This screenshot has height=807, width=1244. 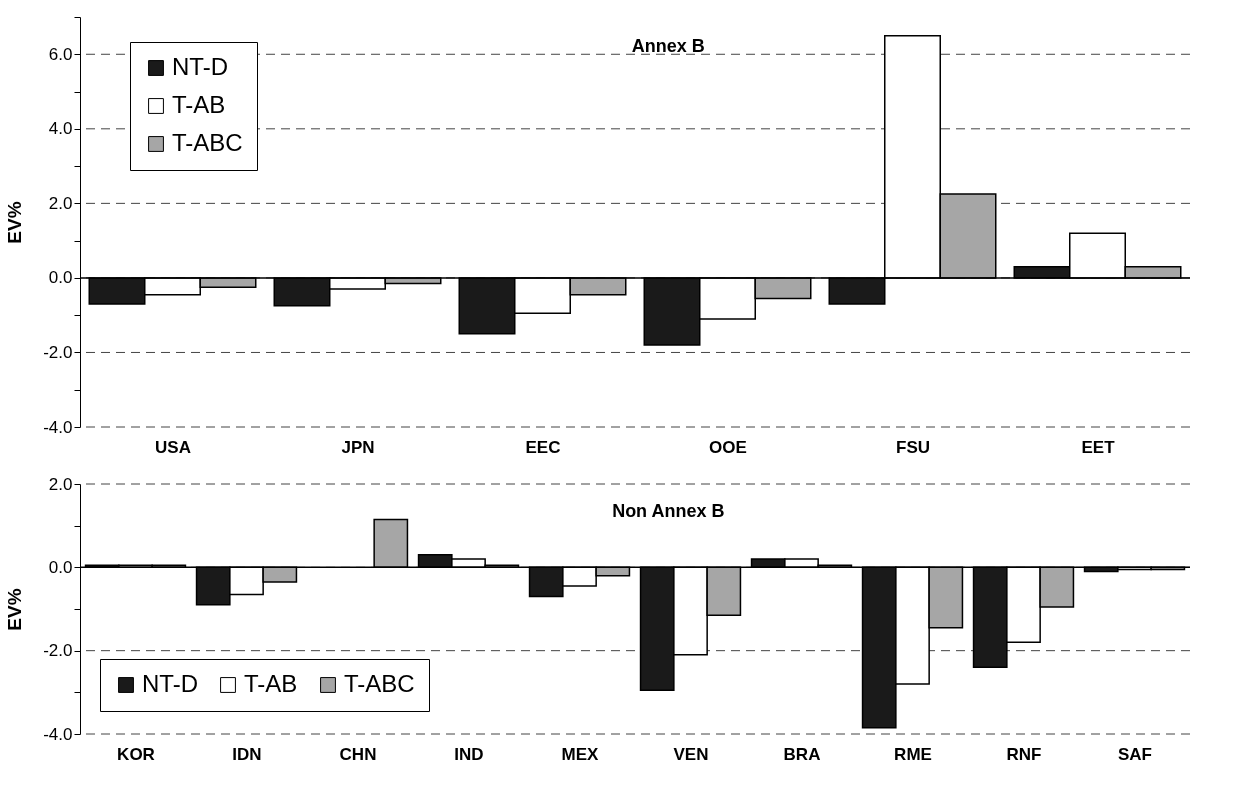 What do you see at coordinates (60, 129) in the screenshot?
I see `y-tick-label: 4.0` at bounding box center [60, 129].